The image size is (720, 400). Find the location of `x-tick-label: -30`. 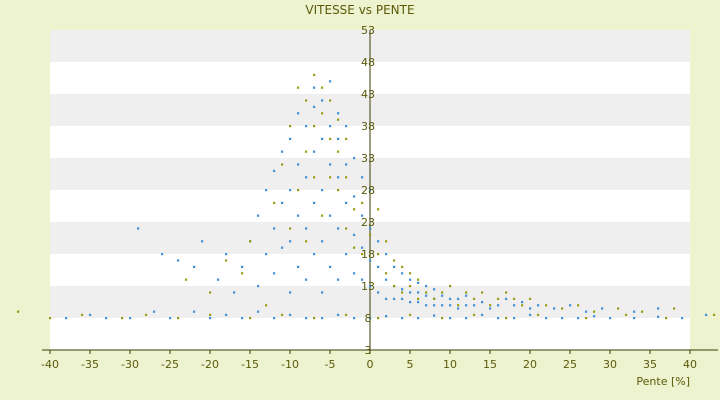

x-tick-label: -30 is located at coordinates (130, 364).